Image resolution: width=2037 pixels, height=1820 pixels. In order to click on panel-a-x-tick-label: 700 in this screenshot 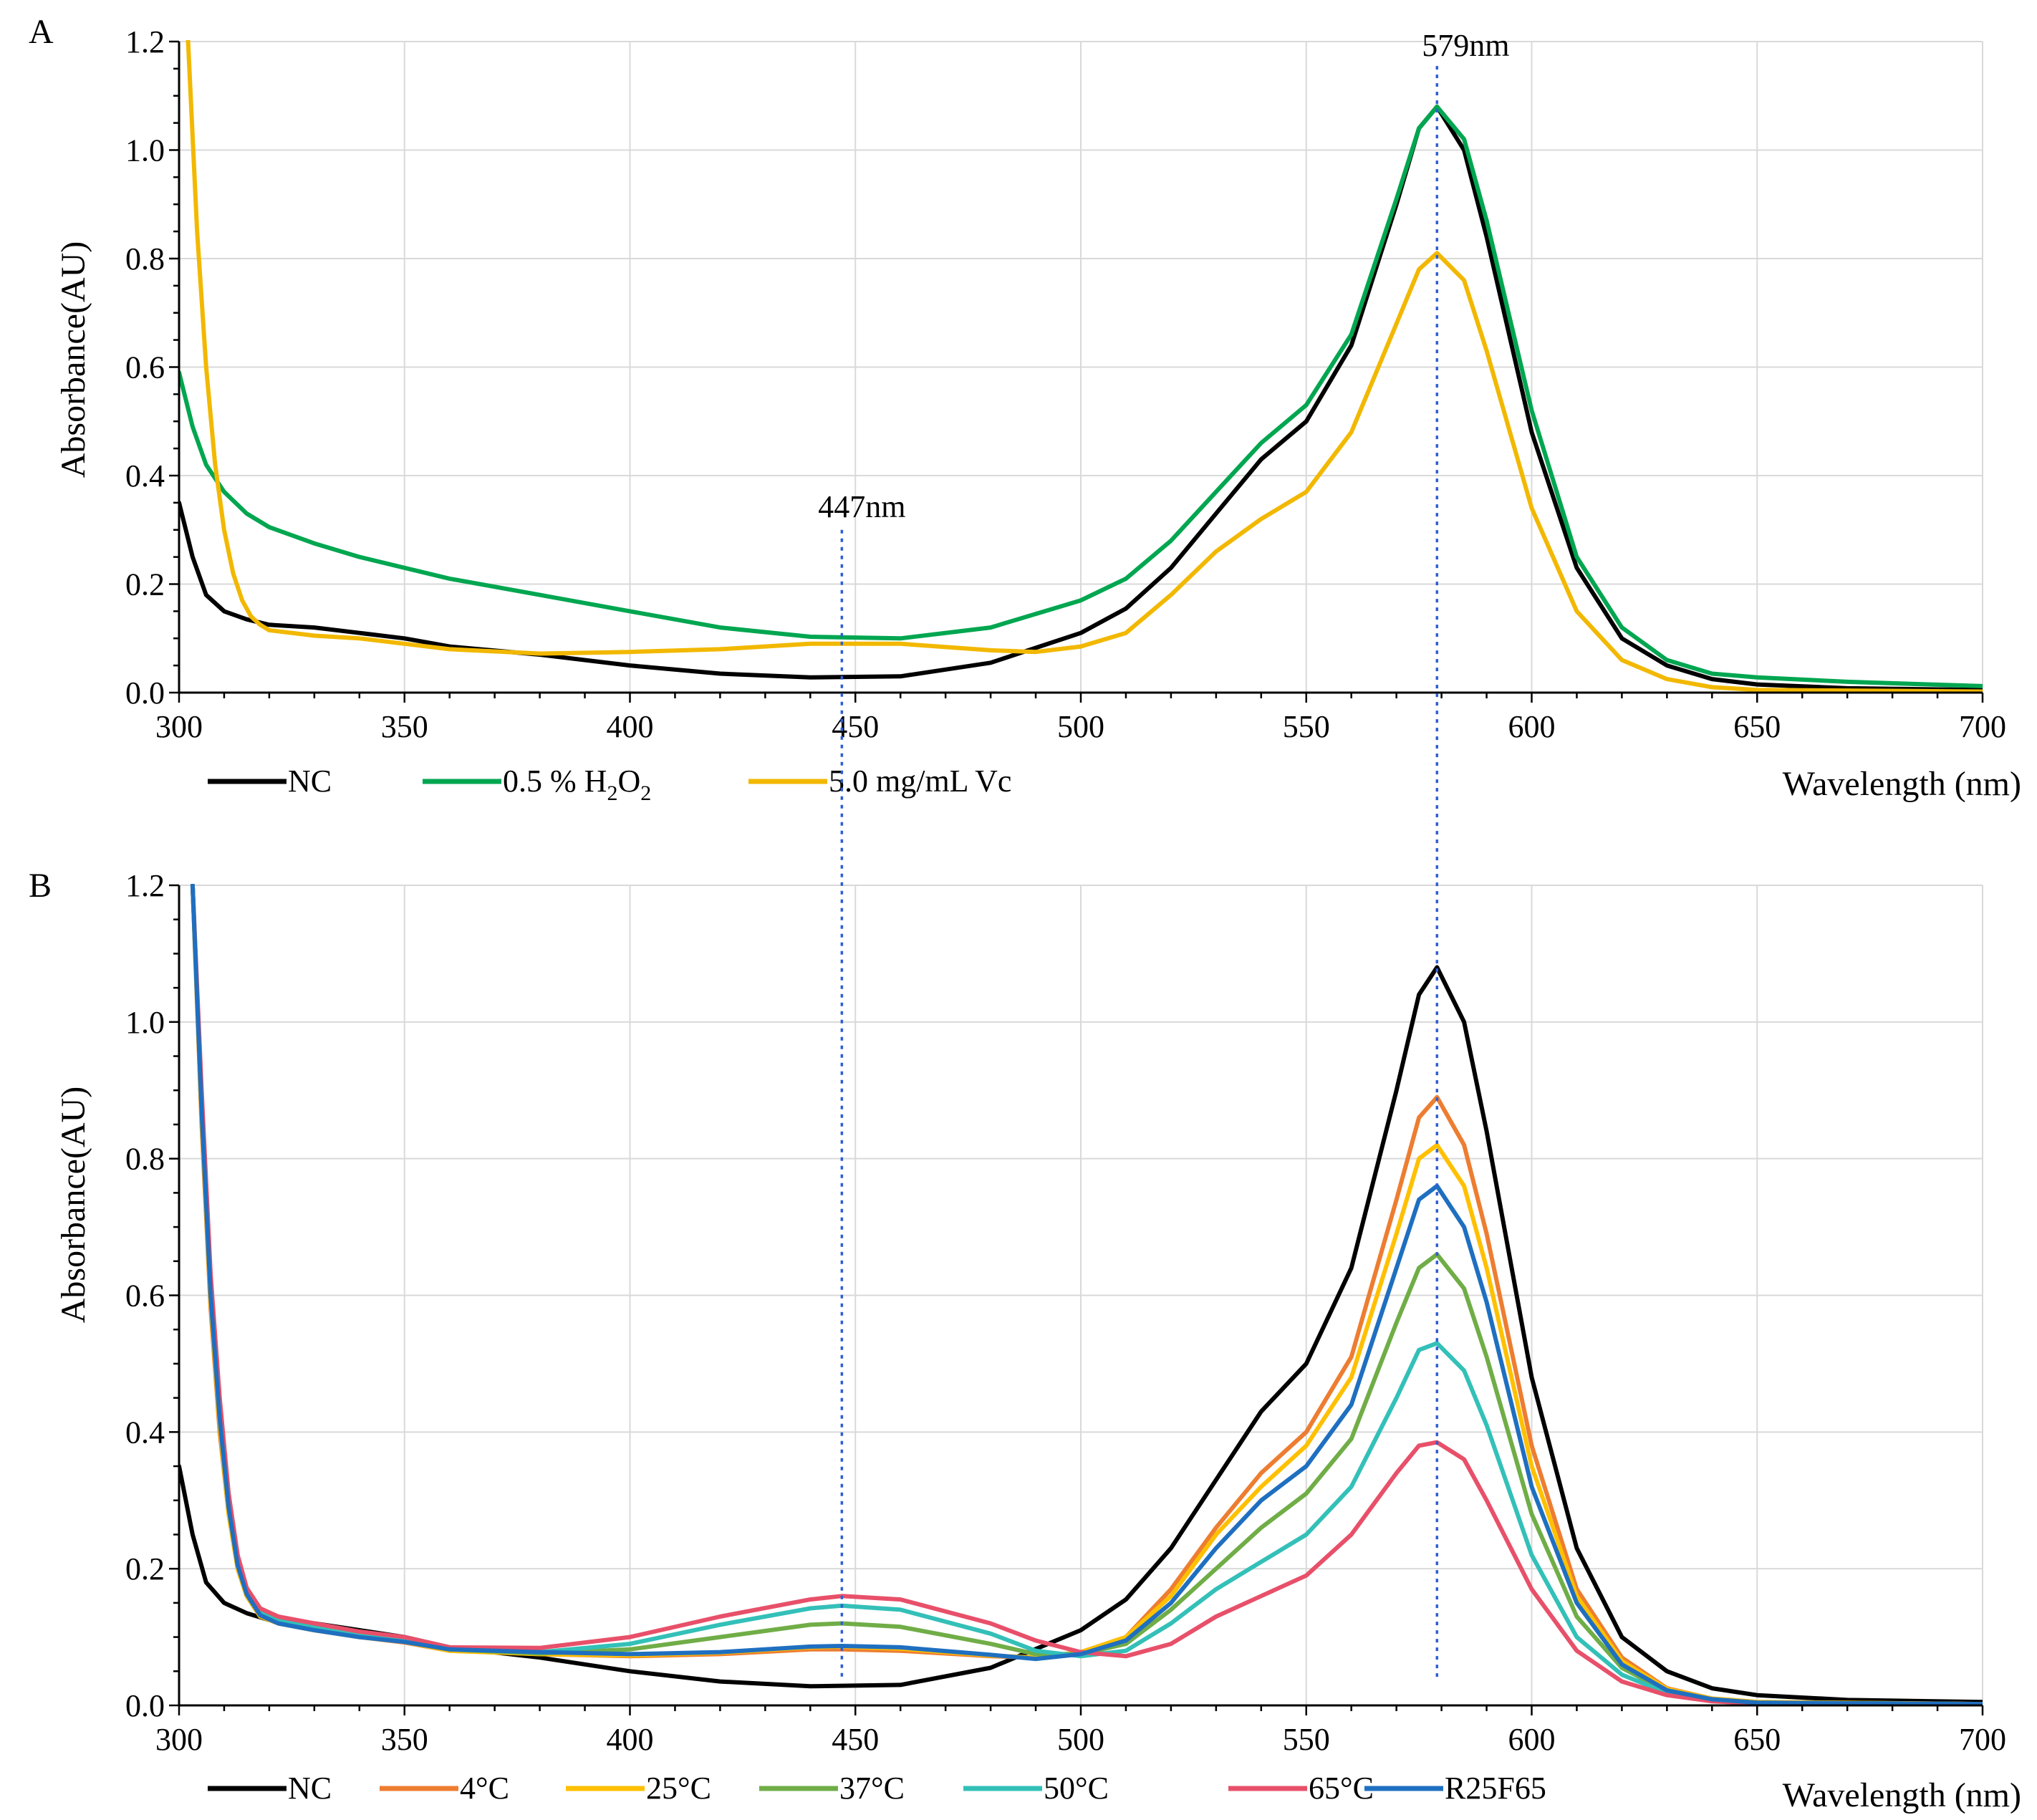, I will do `click(1982, 726)`.